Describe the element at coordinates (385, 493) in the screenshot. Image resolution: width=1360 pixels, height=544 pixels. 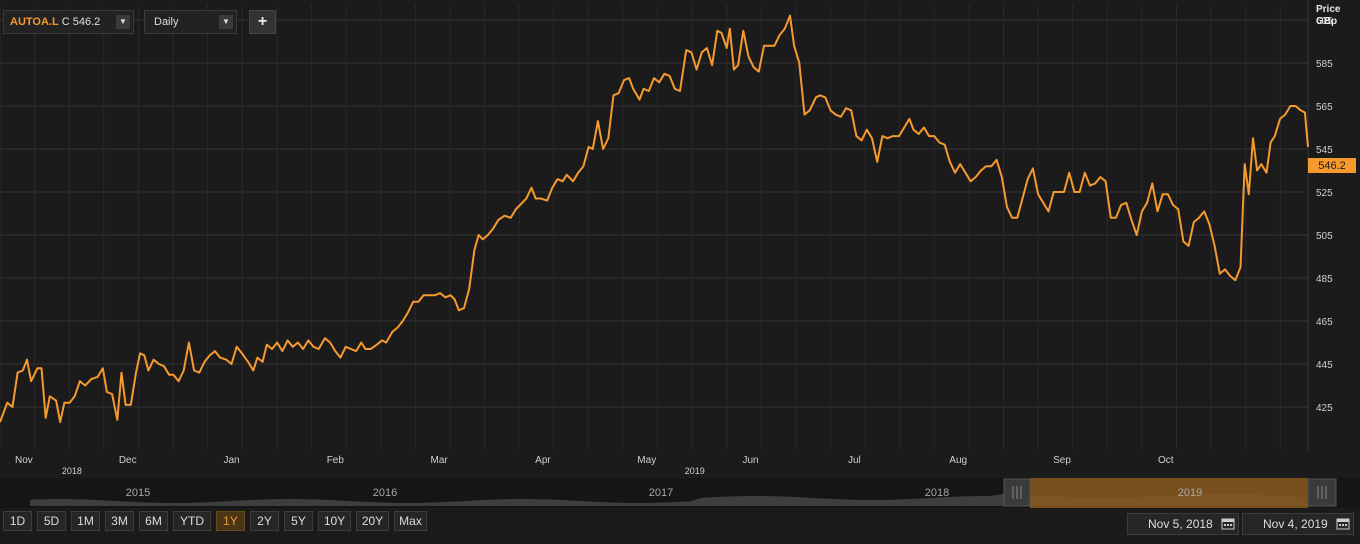
I see `navigator-year-label: 2016` at that location.